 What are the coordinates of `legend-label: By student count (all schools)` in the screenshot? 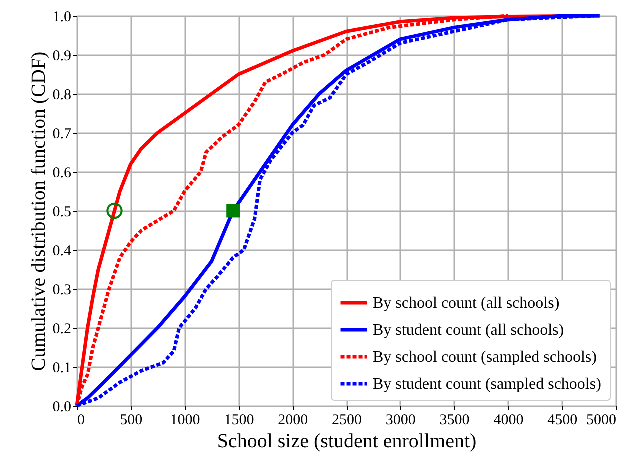 It's located at (468, 330).